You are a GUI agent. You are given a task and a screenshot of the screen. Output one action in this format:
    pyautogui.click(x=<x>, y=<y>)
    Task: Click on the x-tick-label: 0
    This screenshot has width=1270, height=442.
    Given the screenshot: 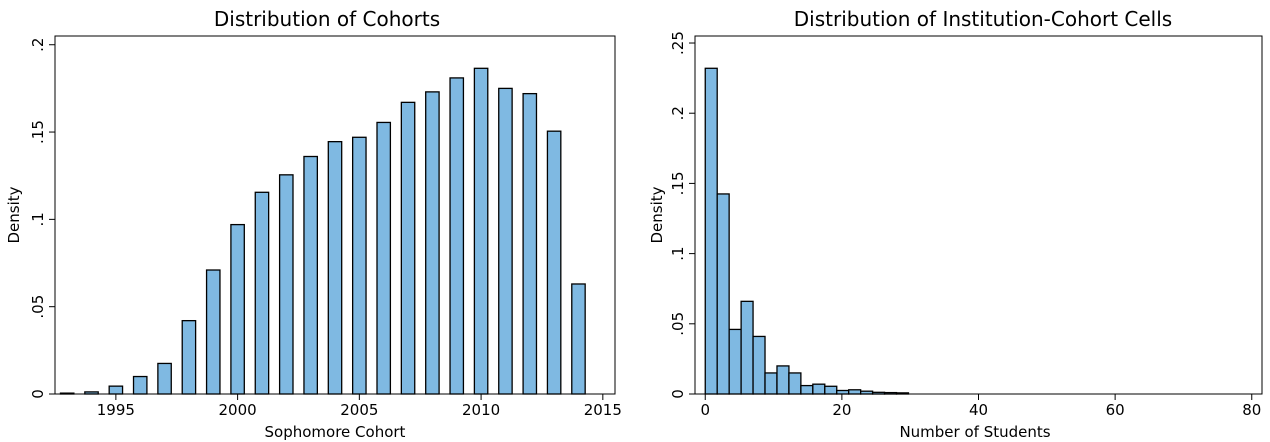 What is the action you would take?
    pyautogui.click(x=705, y=410)
    